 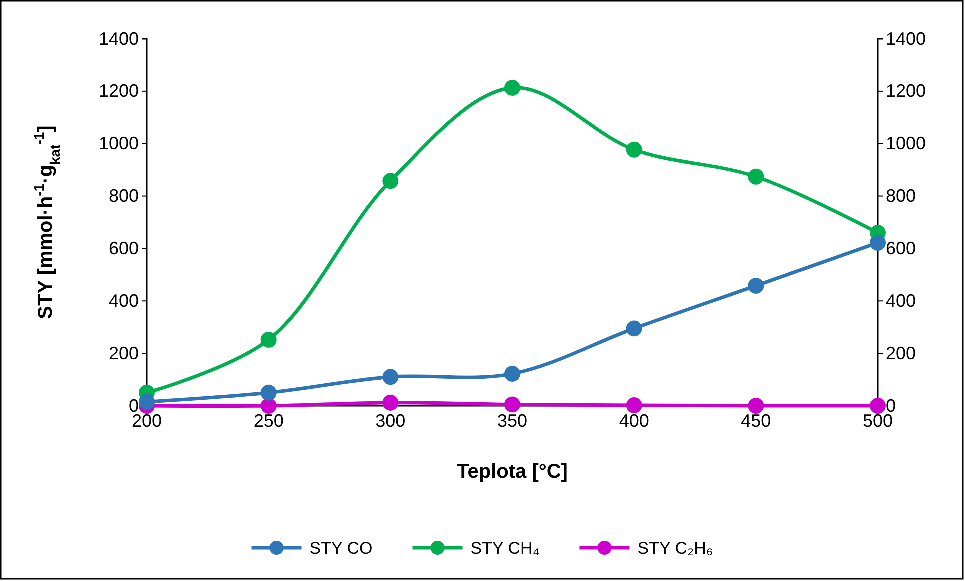 What do you see at coordinates (123, 248) in the screenshot?
I see `y-tick-label: 600` at bounding box center [123, 248].